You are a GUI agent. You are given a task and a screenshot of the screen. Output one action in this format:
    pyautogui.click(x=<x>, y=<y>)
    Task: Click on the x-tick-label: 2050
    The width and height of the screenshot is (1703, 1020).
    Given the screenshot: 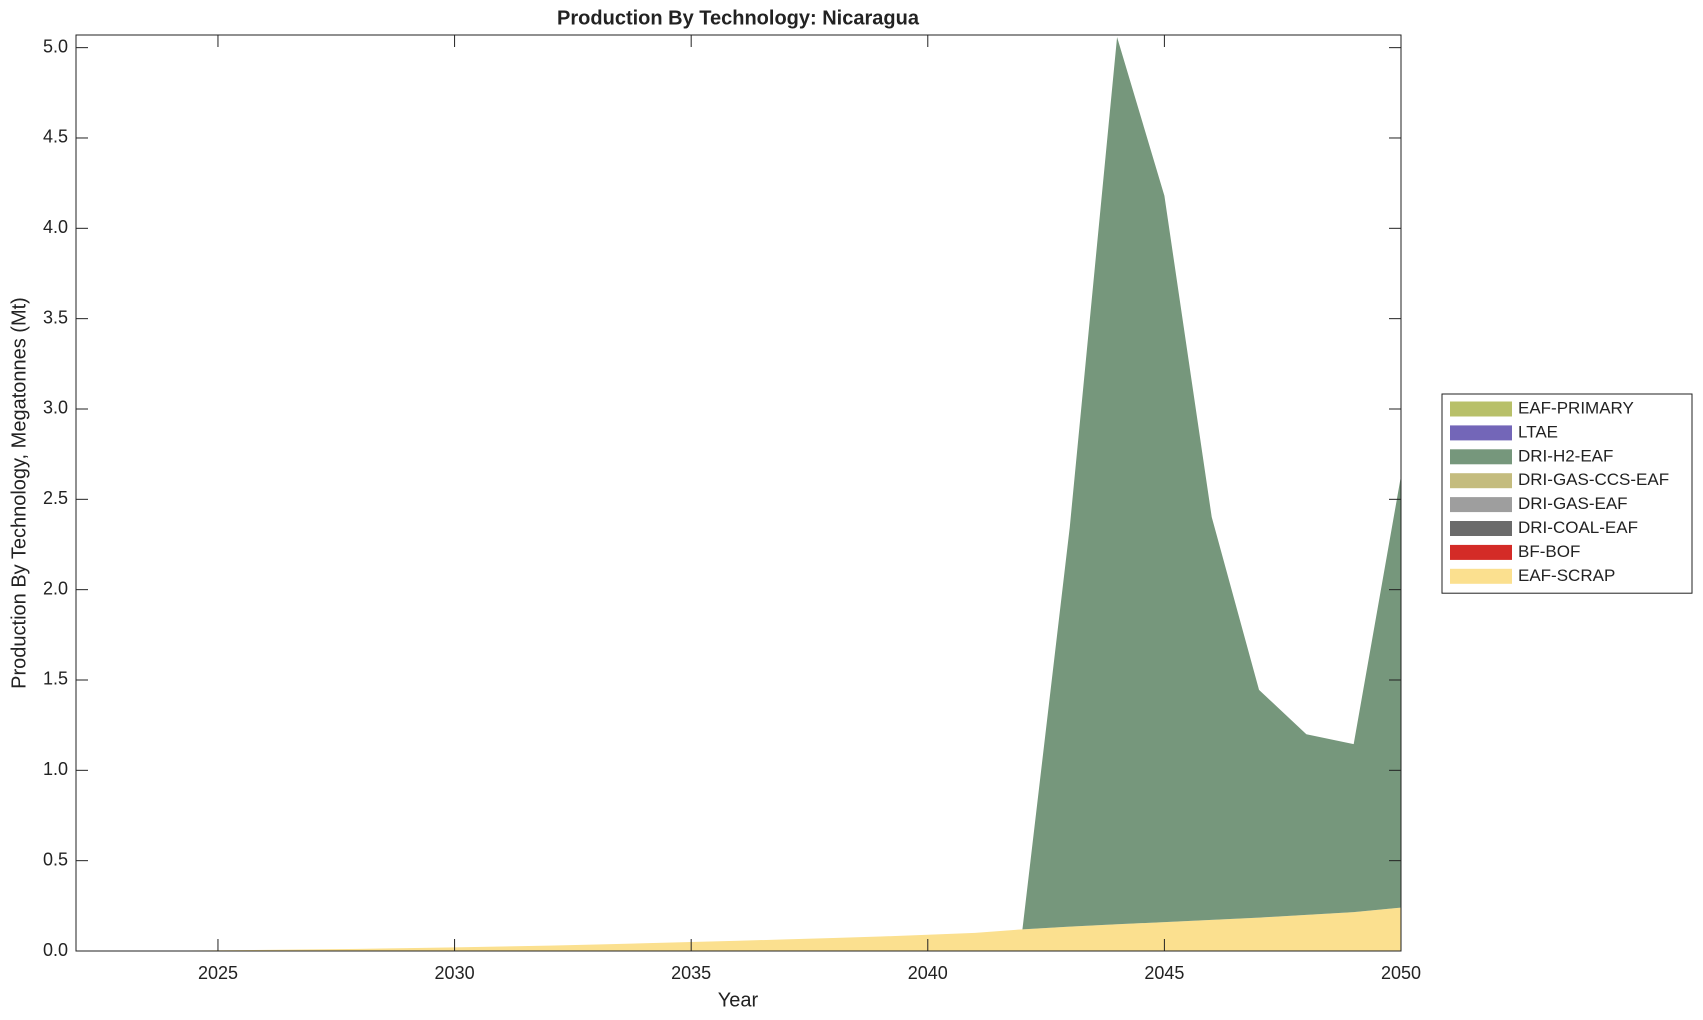 What is the action you would take?
    pyautogui.click(x=1401, y=973)
    